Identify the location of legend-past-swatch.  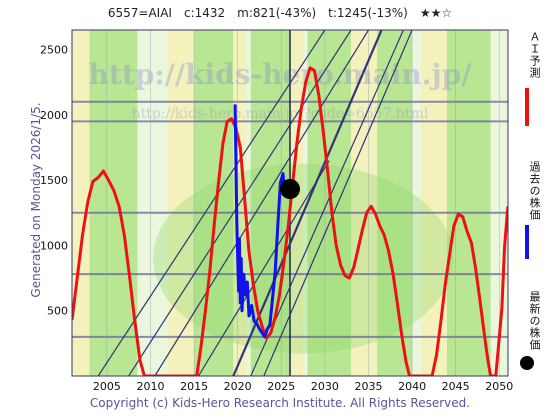
(527, 242).